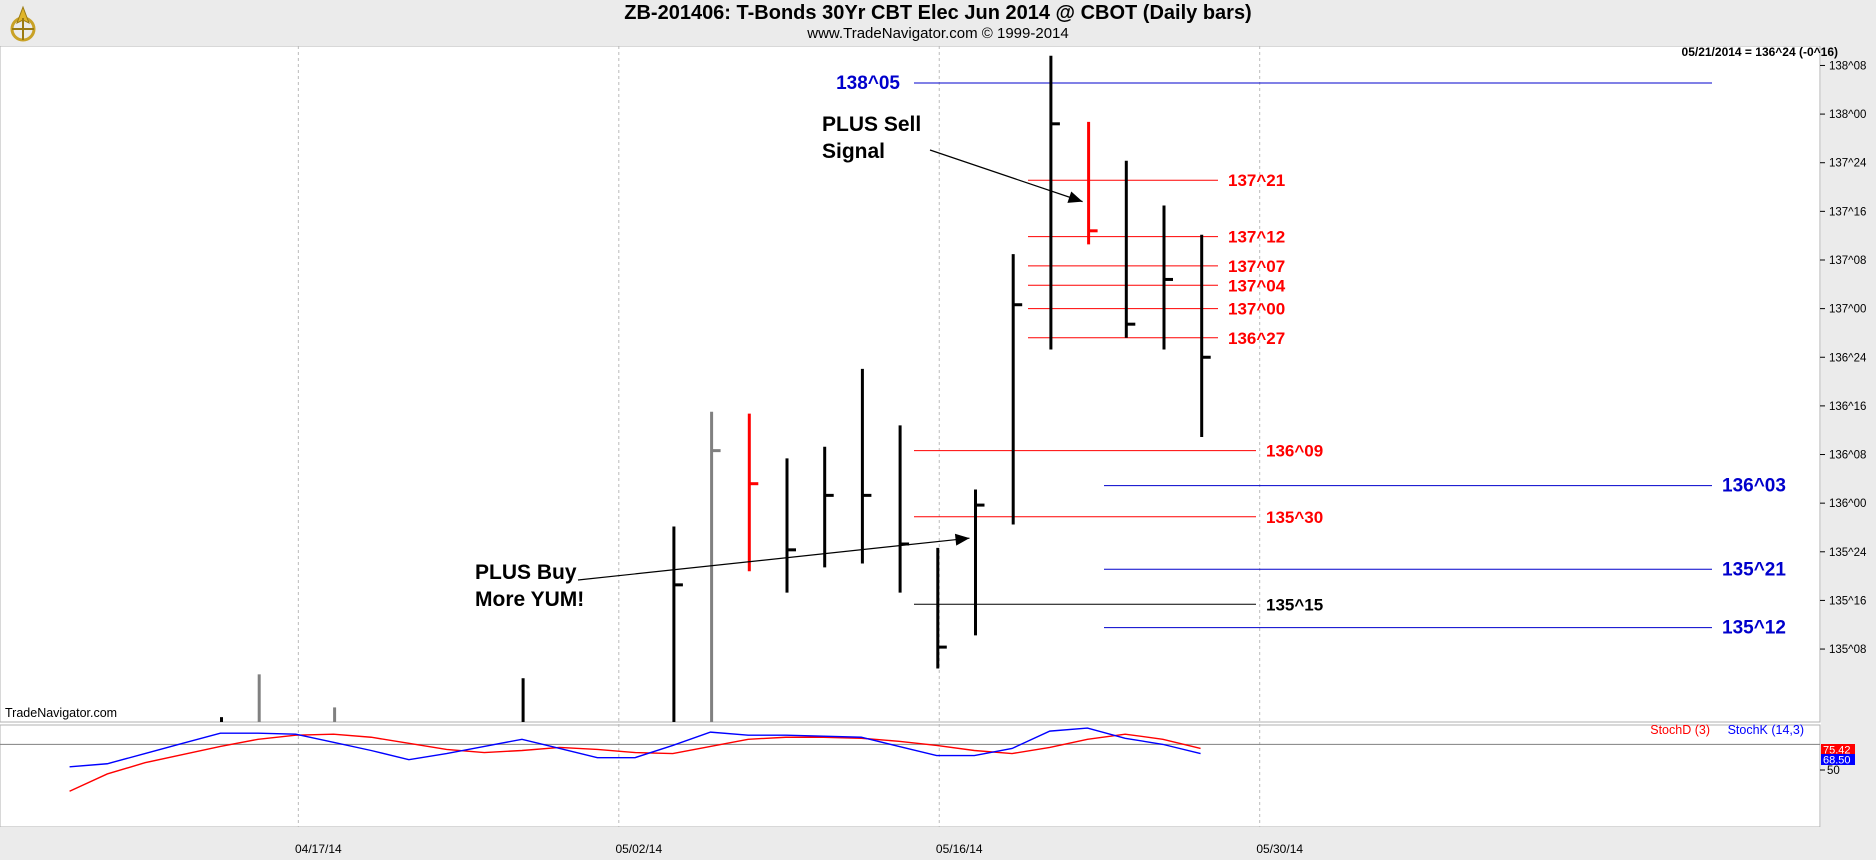  Describe the element at coordinates (938, 33) in the screenshot. I see `chart-subtitle: www.TradeNavigator.com © 1999-2014` at that location.